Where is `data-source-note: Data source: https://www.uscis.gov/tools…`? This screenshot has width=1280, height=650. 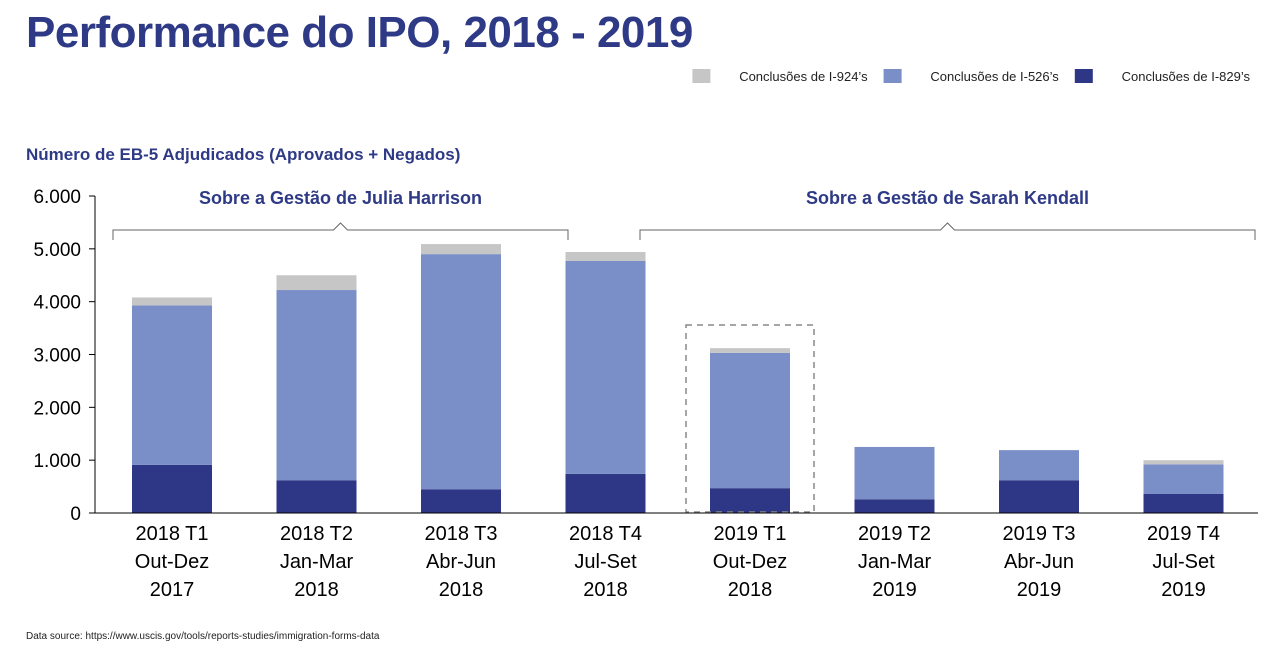
data-source-note: Data source: https://www.uscis.gov/tools… is located at coordinates (203, 636).